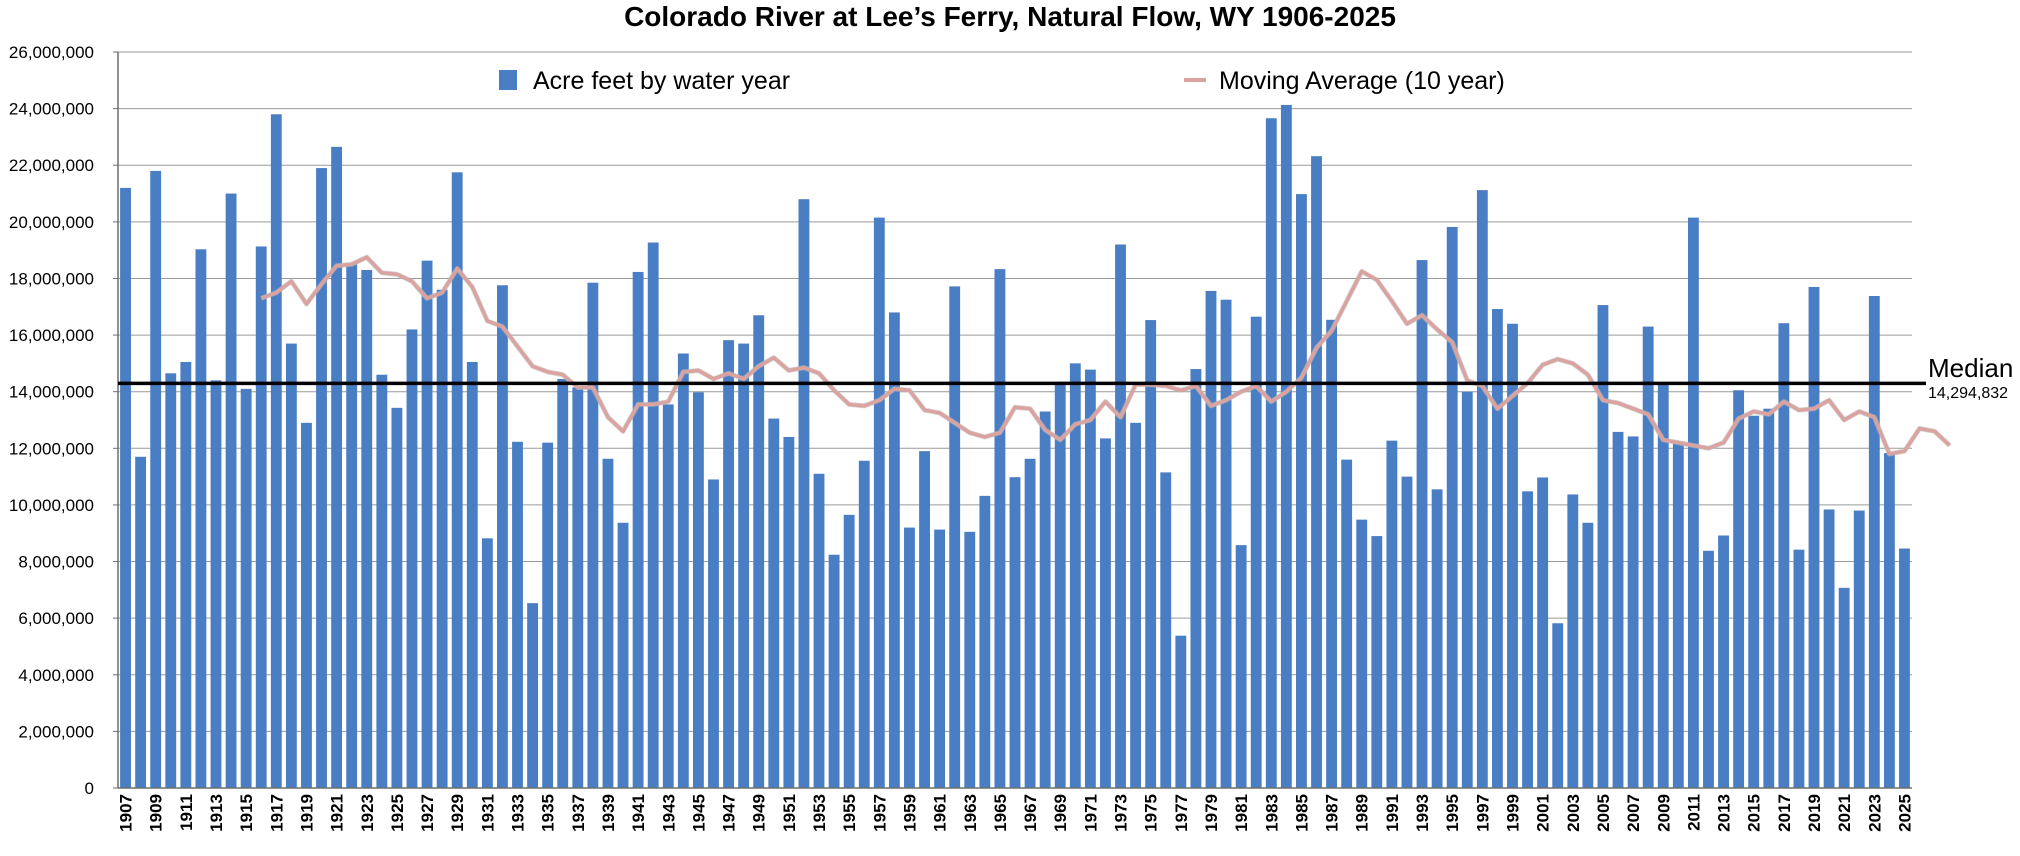  Describe the element at coordinates (638, 813) in the screenshot. I see `x-tick-label: 1941` at that location.